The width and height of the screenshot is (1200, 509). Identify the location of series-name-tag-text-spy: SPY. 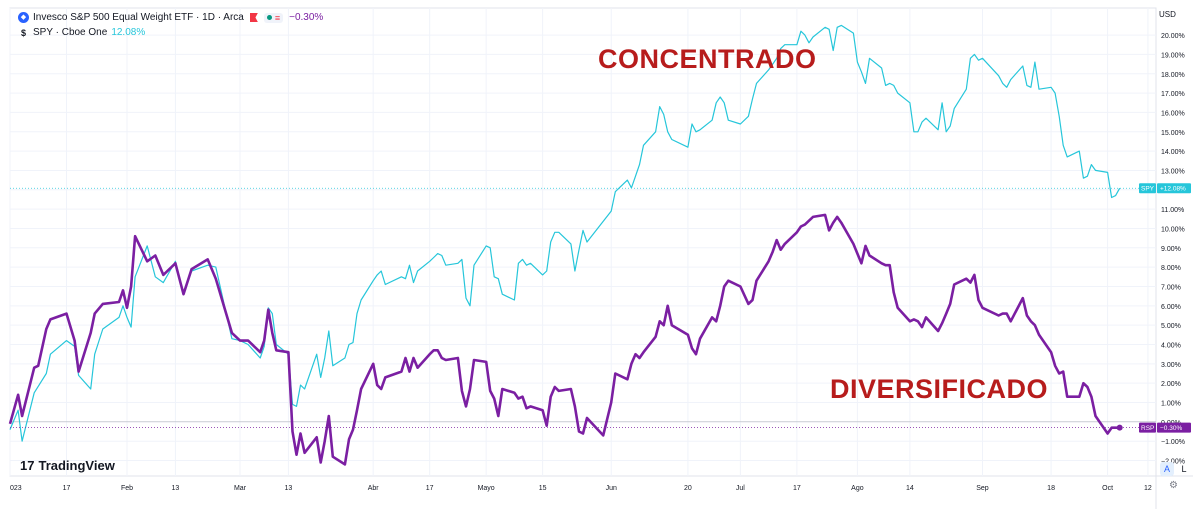
(1148, 189).